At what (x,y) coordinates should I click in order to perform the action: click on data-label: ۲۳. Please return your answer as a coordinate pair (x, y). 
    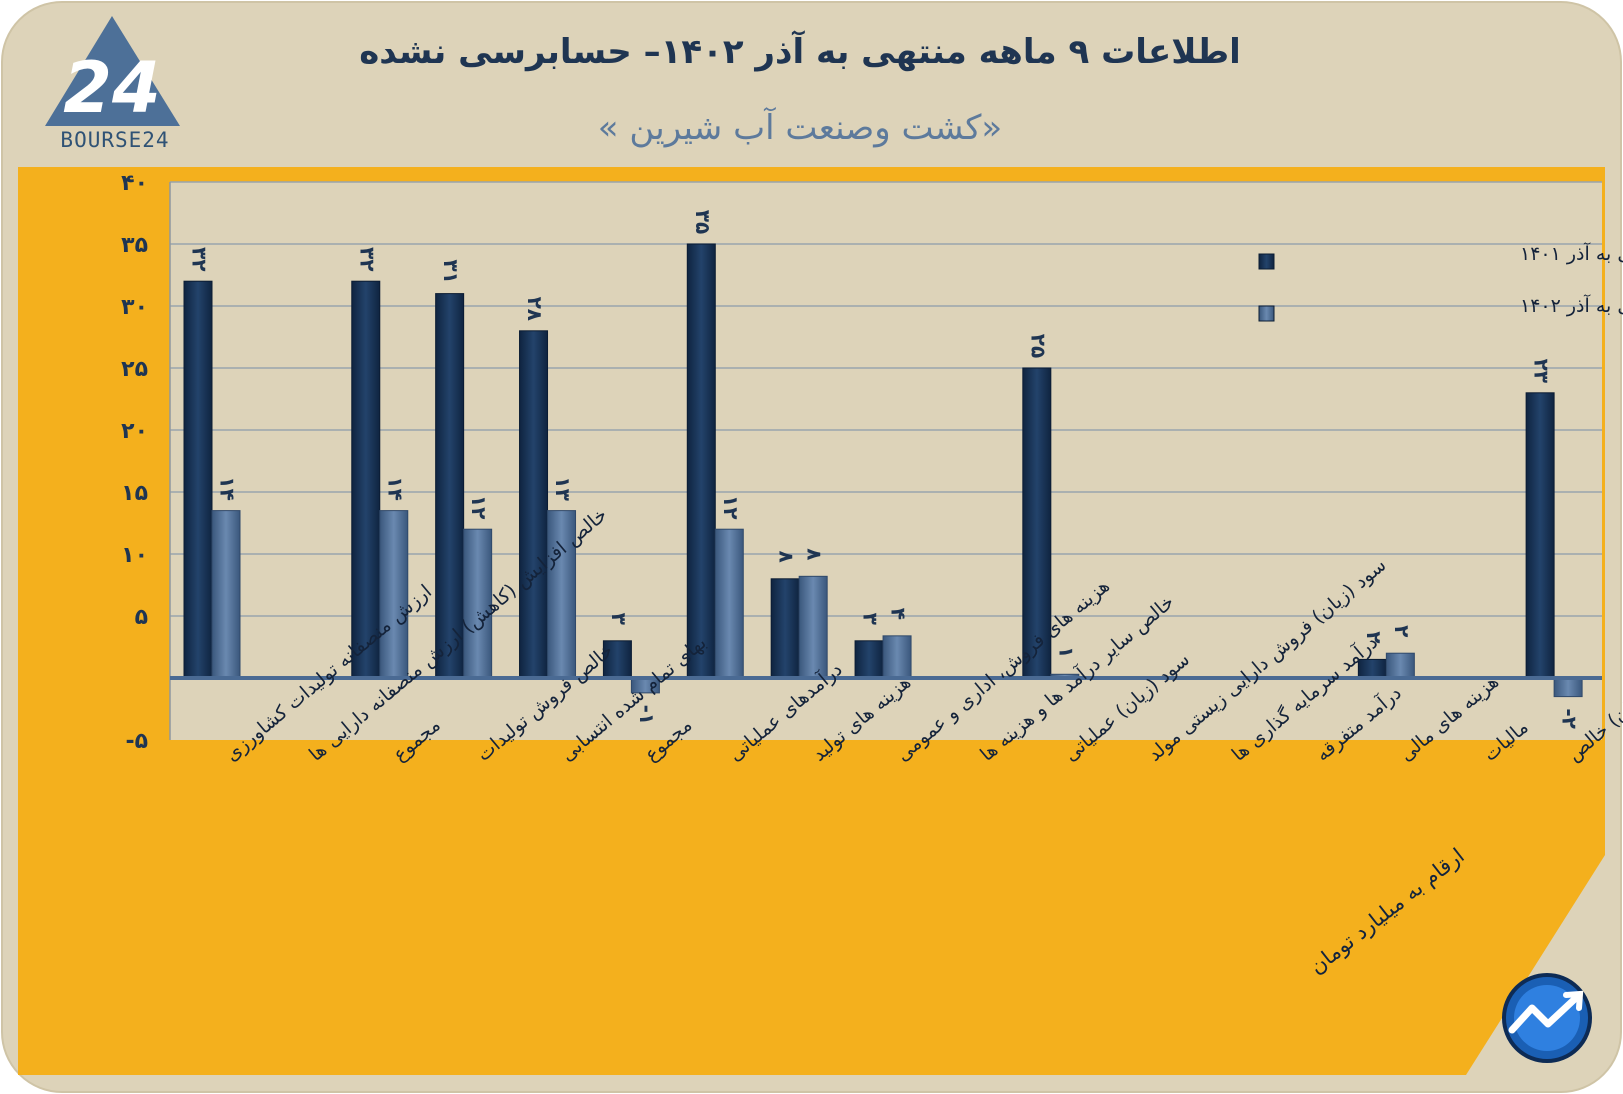
    Looking at the image, I should click on (1542, 371).